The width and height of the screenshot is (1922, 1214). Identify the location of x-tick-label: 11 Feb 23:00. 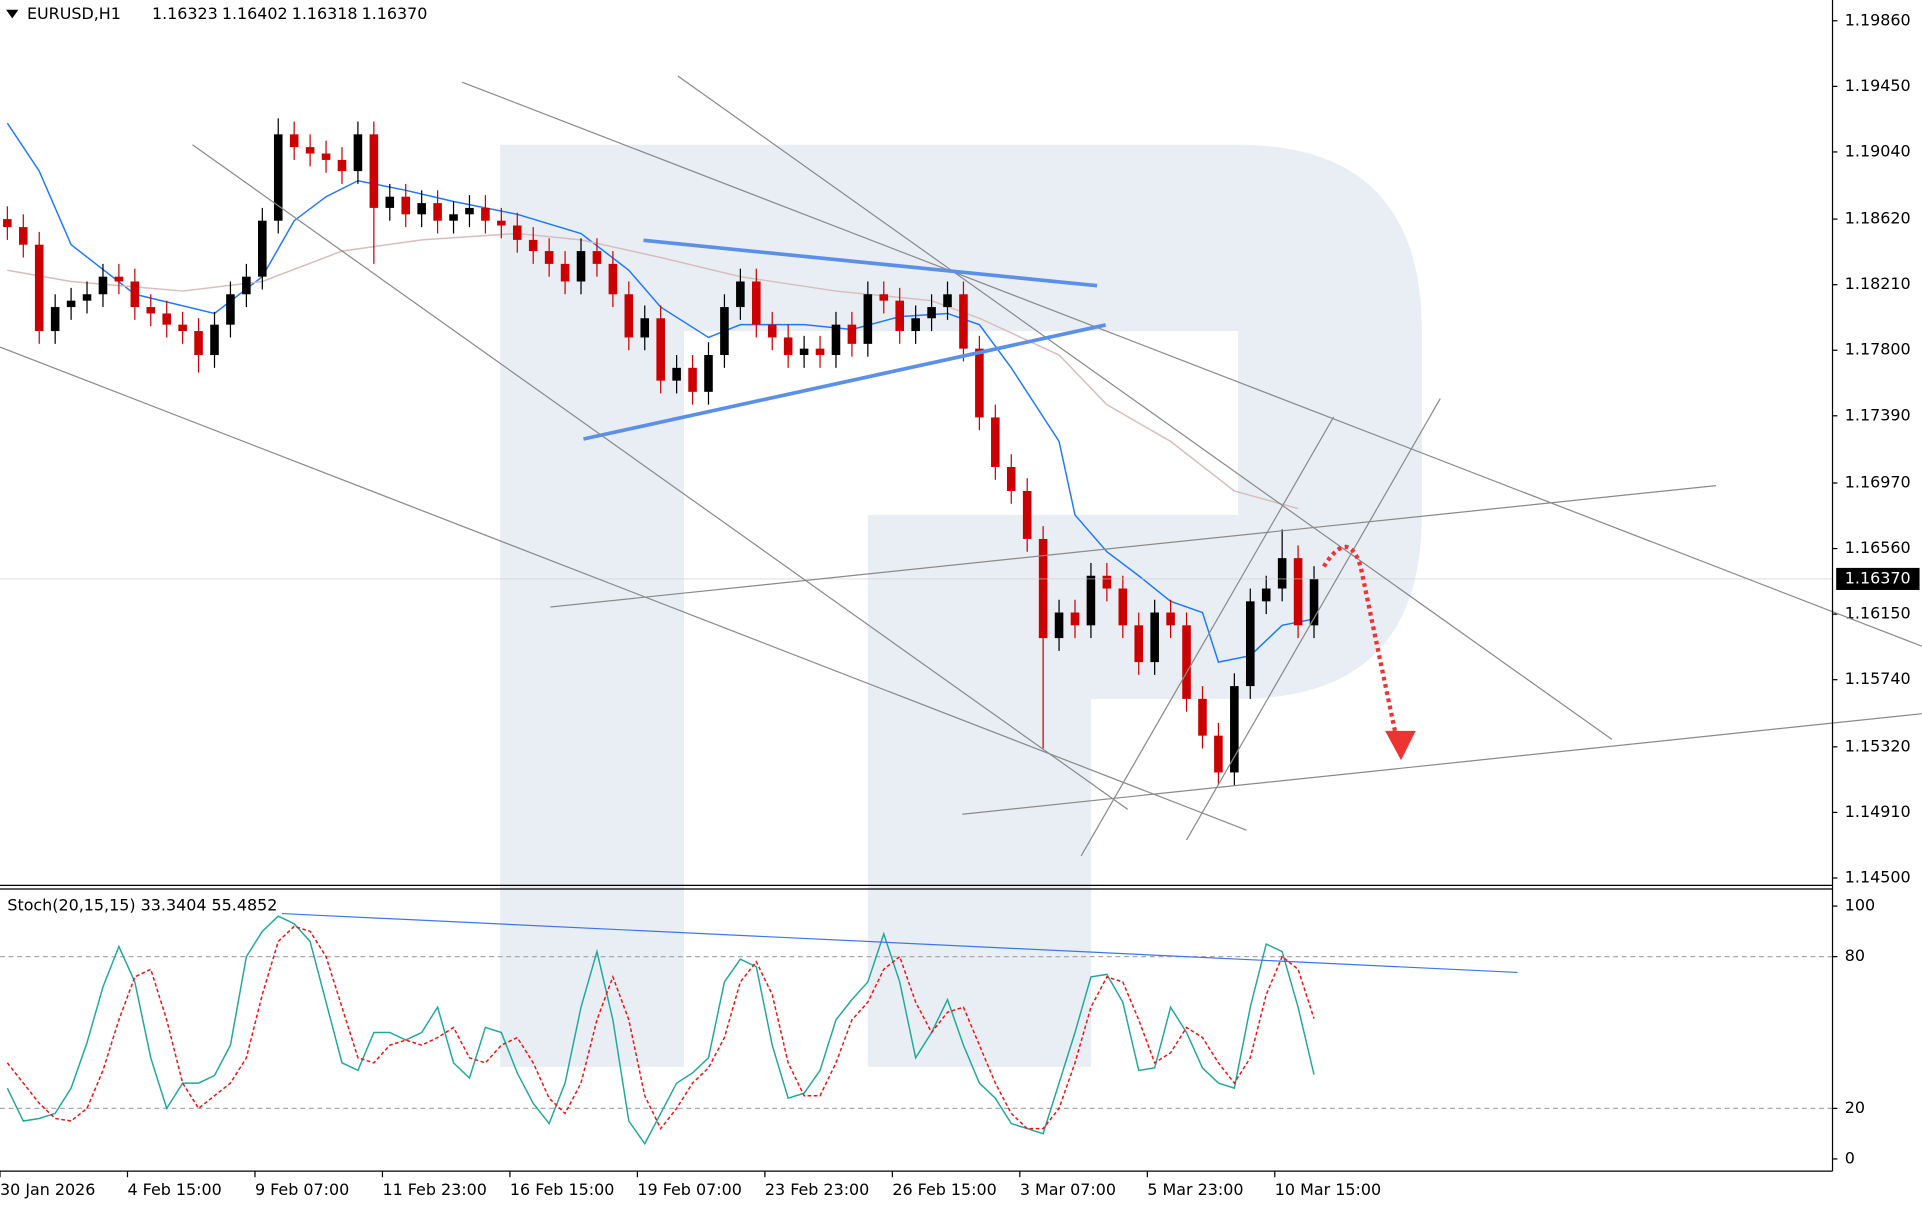
(434, 1189).